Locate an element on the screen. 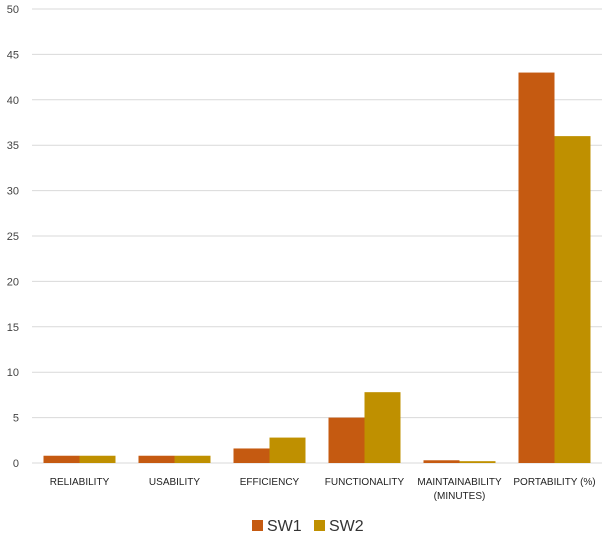  y-tick-label: 5 is located at coordinates (16, 419).